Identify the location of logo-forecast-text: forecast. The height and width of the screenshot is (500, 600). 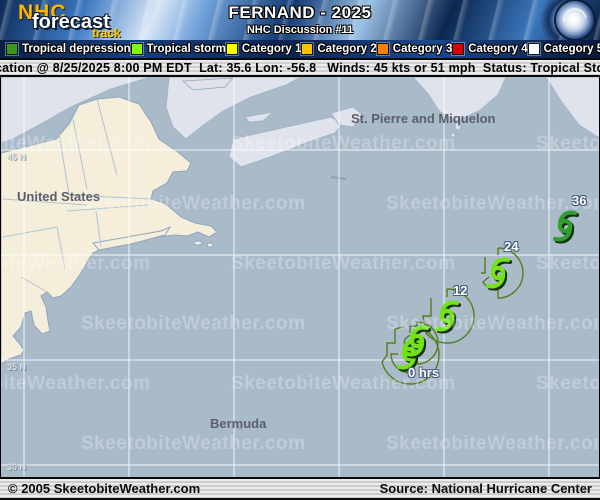
(71, 22).